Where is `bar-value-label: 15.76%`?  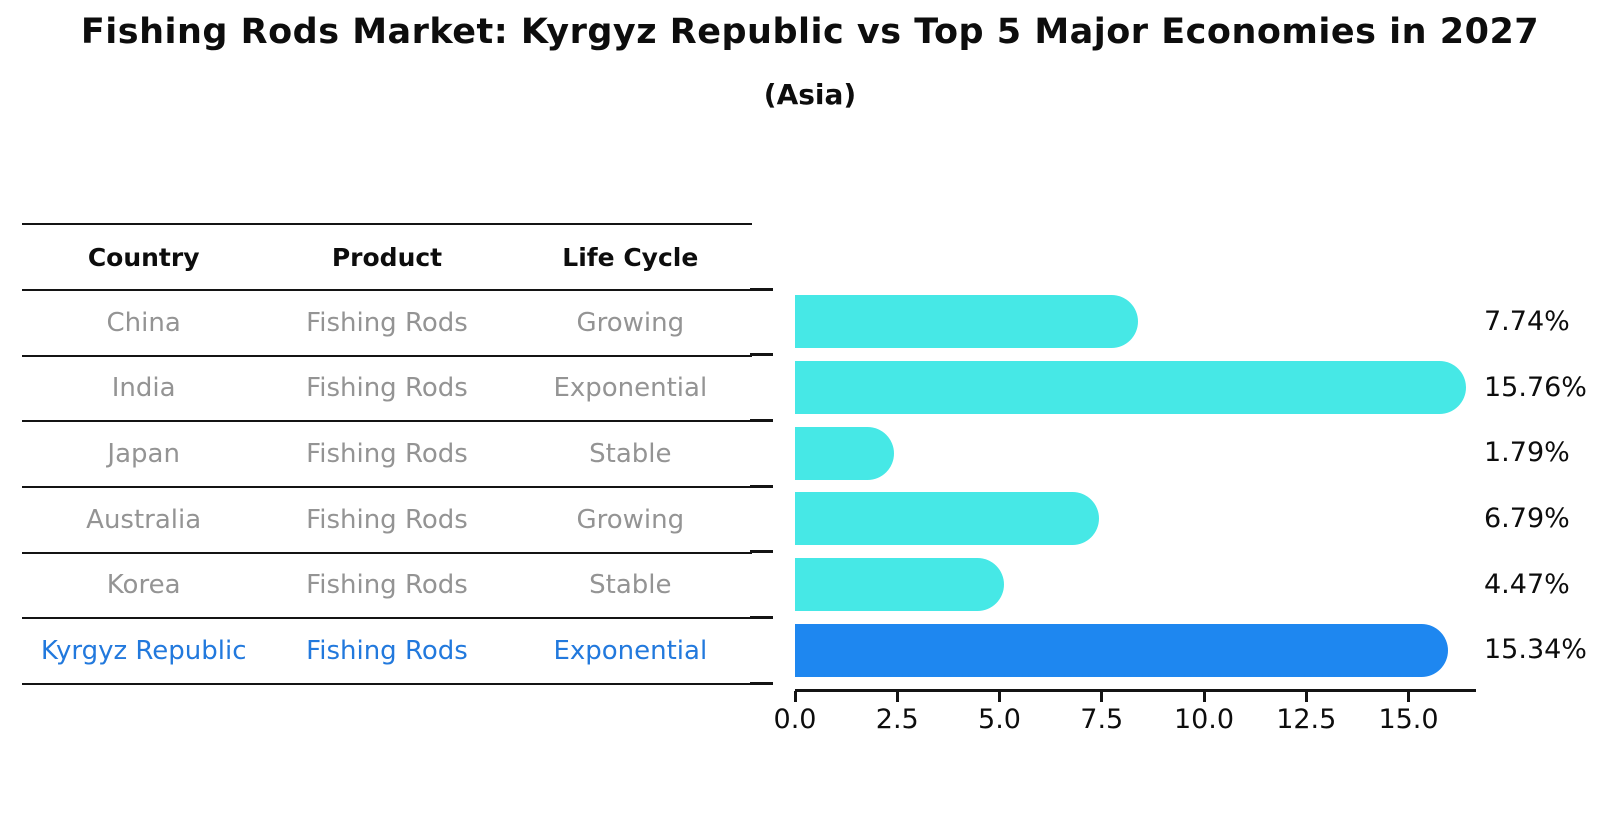 bar-value-label: 15.76% is located at coordinates (1535, 387).